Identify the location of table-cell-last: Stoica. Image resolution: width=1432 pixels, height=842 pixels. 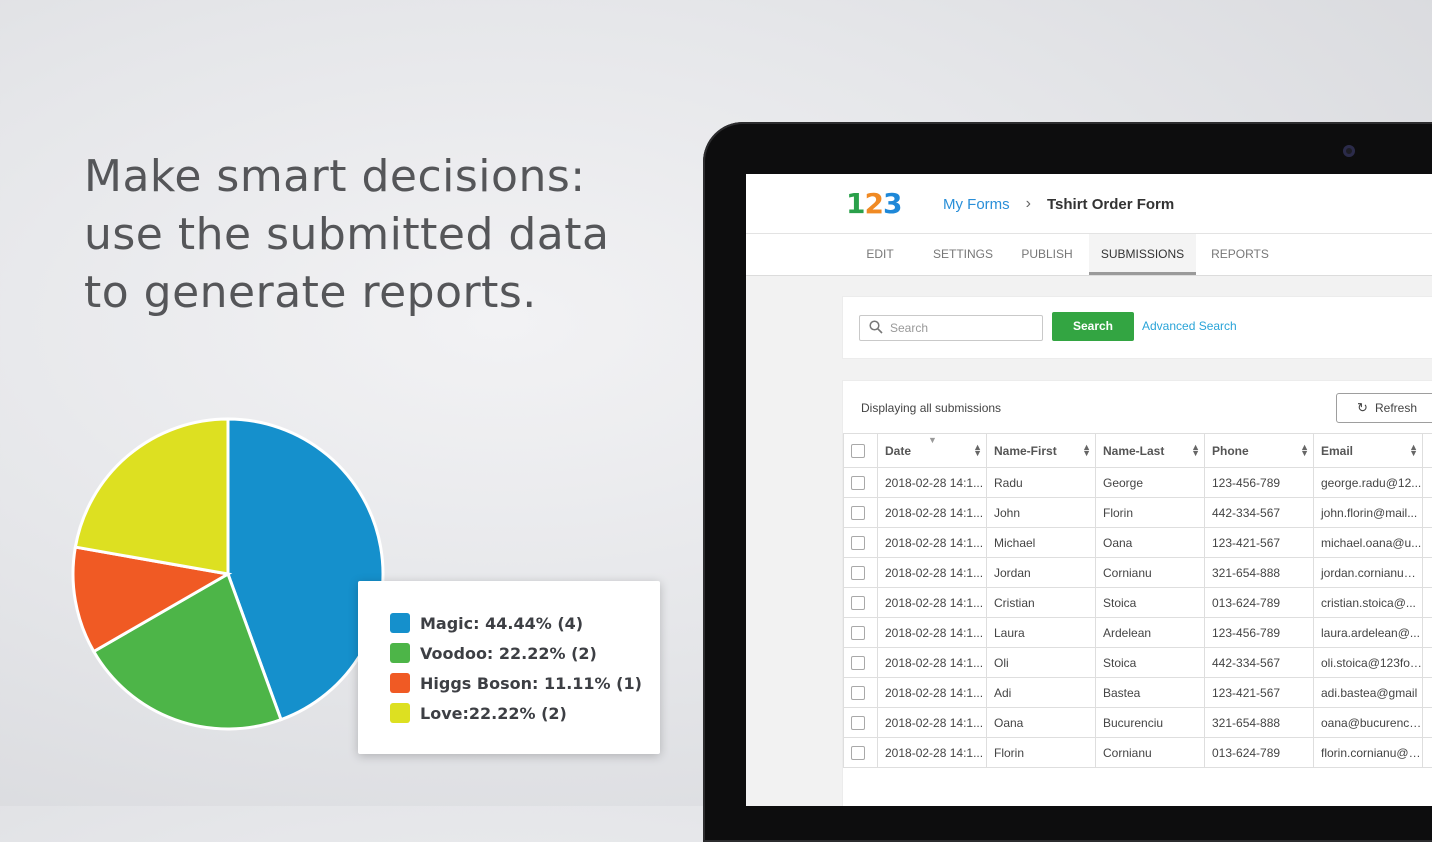
(1150, 663).